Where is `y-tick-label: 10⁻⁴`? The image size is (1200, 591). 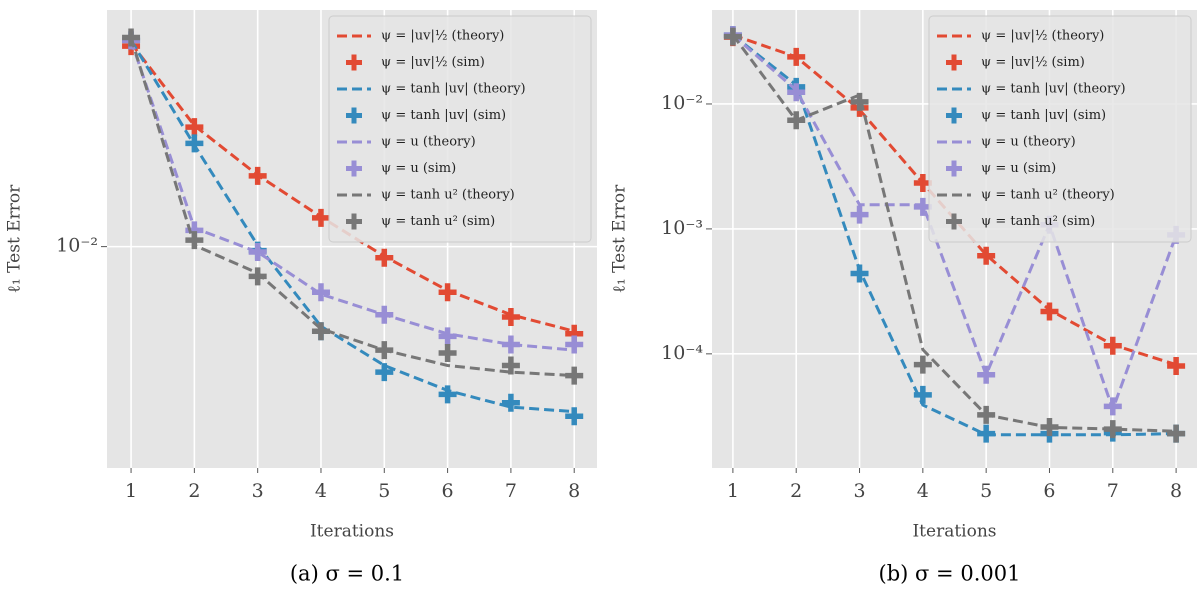 y-tick-label: 10⁻⁴ is located at coordinates (682, 353).